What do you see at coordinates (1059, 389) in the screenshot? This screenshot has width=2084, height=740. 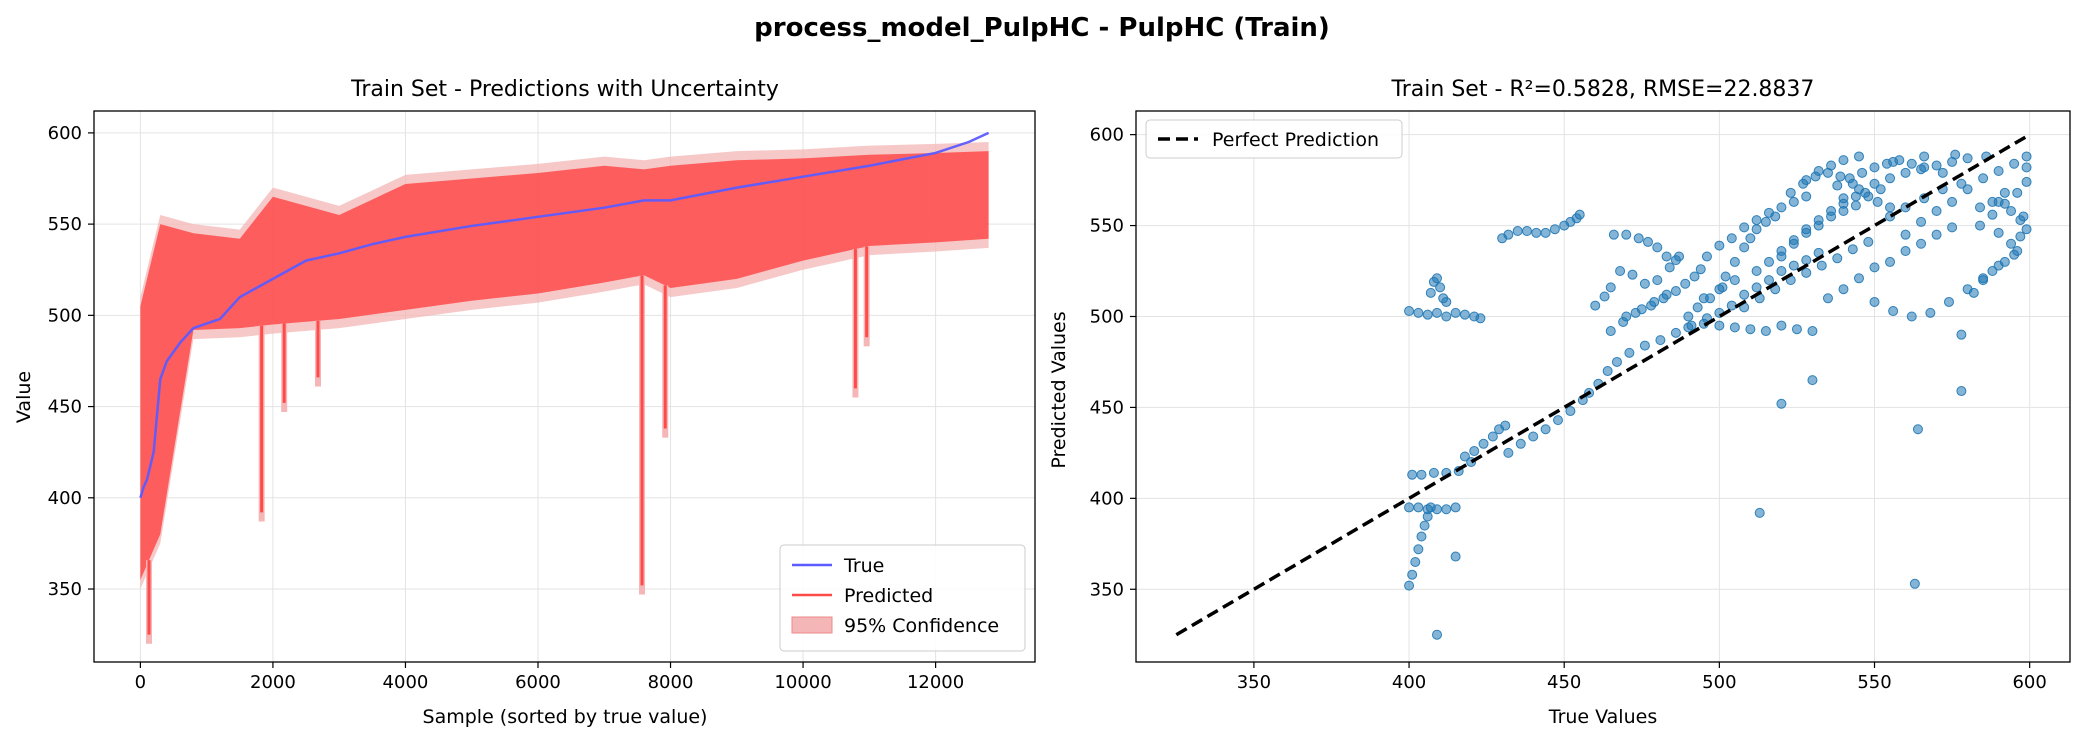 I see `right-y-axis-label: Predicted Values` at bounding box center [1059, 389].